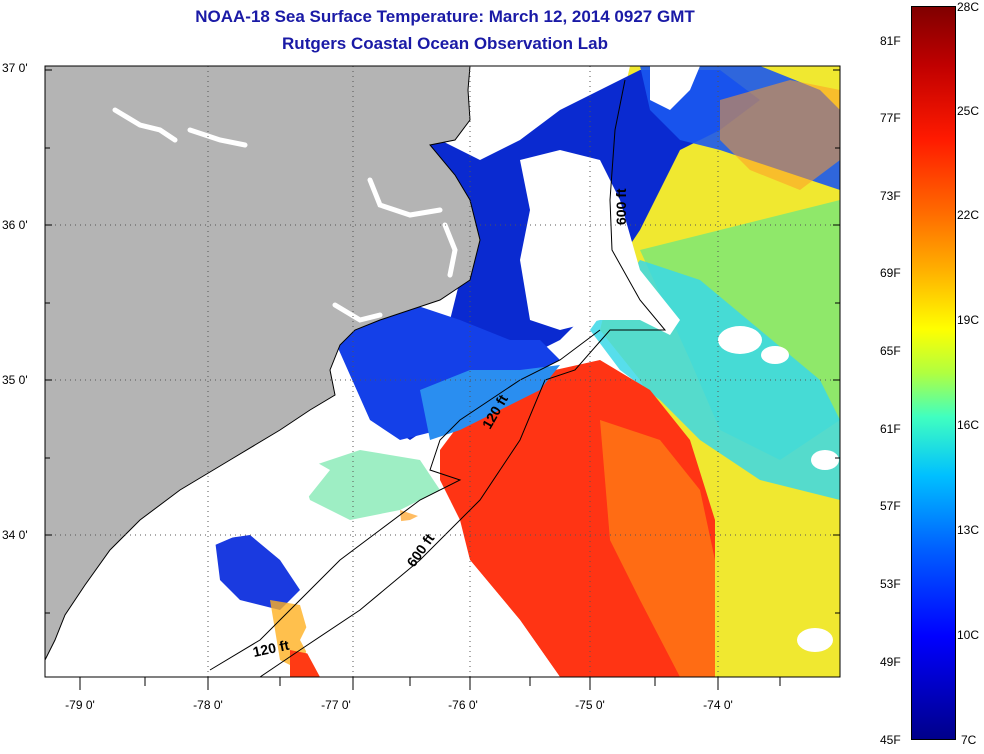  What do you see at coordinates (890, 41) in the screenshot?
I see `colorbar-f-81: 81F` at bounding box center [890, 41].